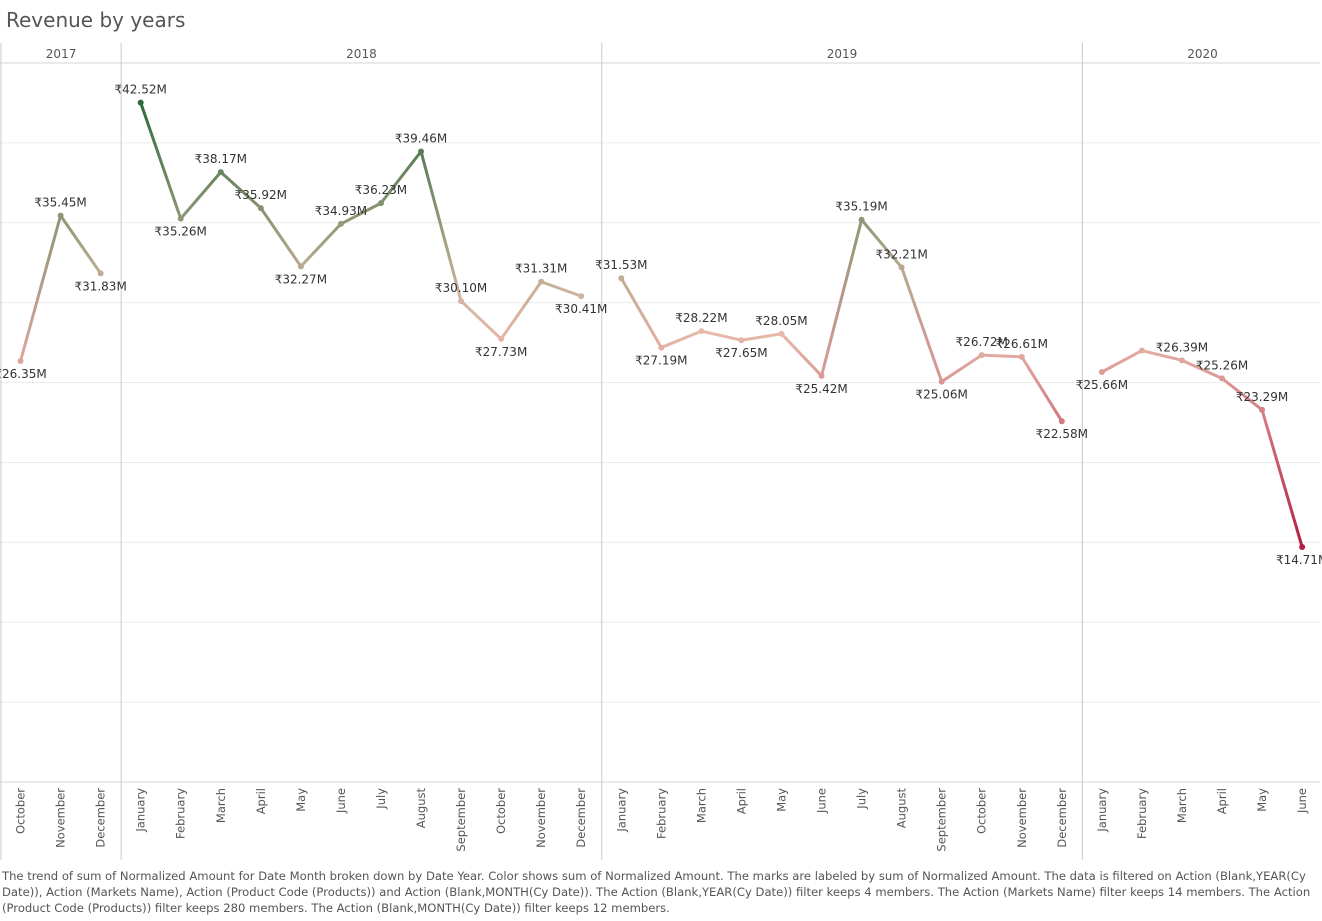 The width and height of the screenshot is (1322, 921). I want to click on data-label: ₹22.58M, so click(1062, 434).